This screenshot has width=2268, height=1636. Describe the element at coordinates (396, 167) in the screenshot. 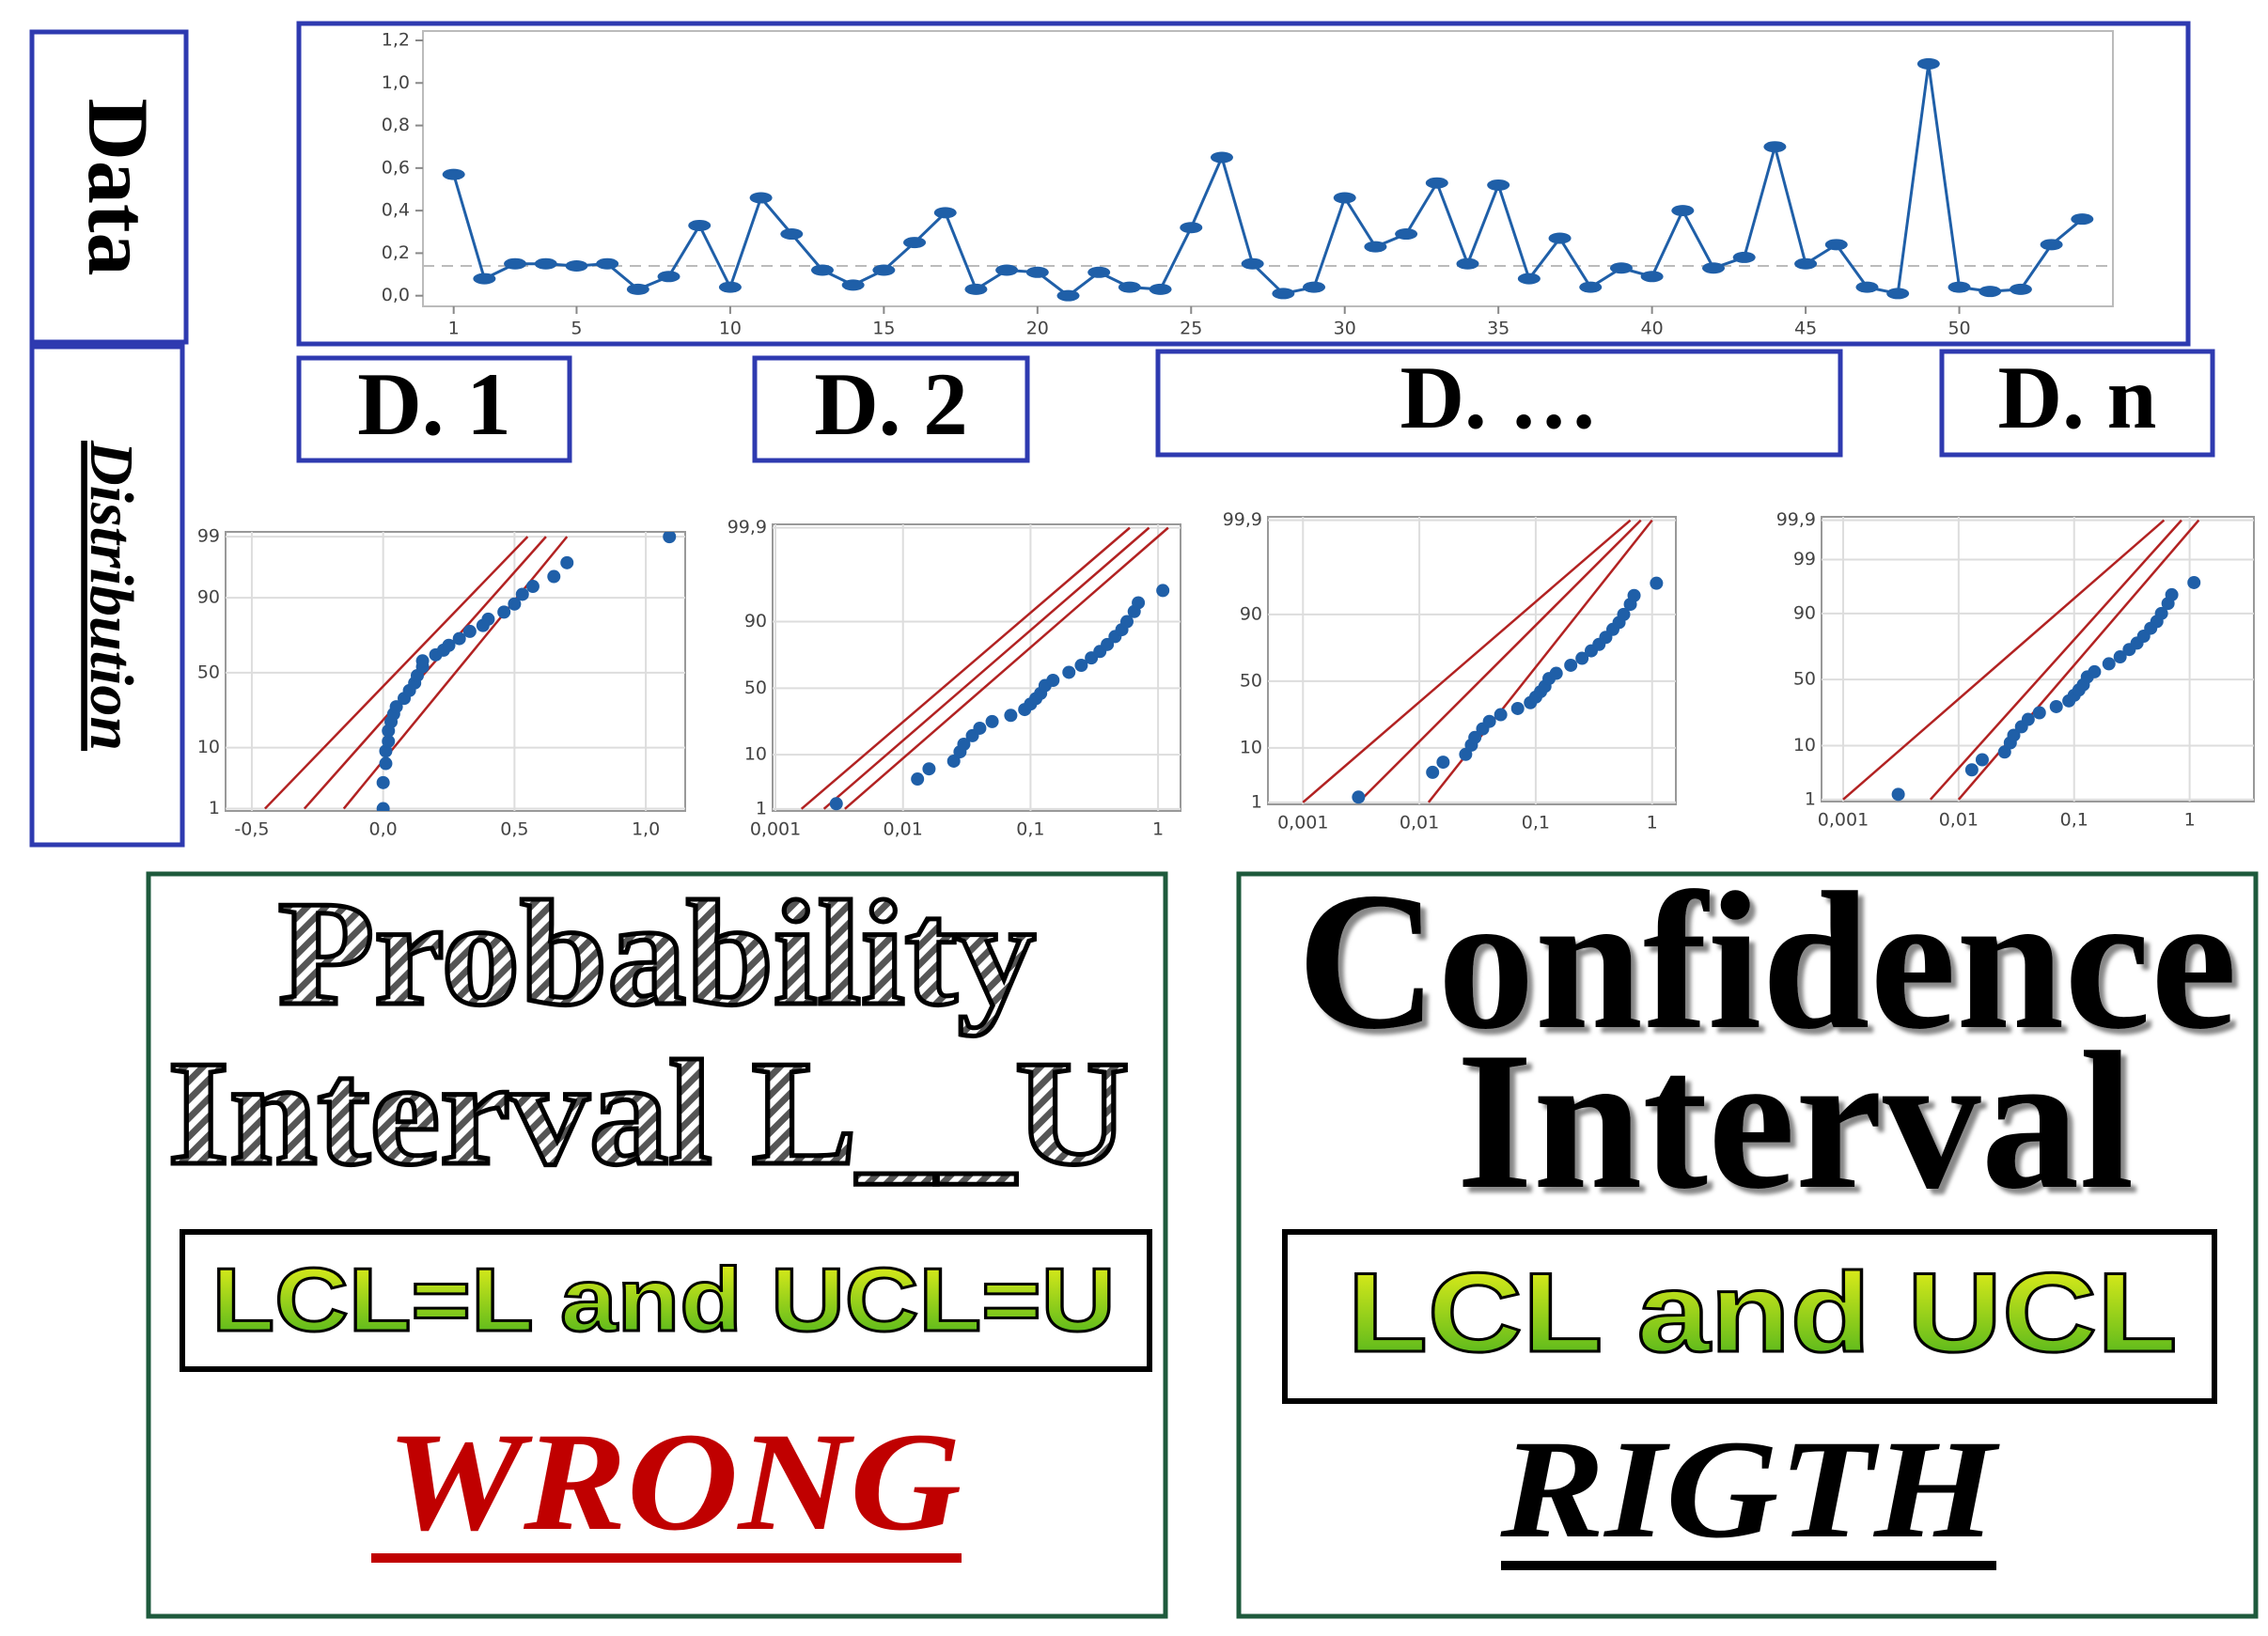

I see `y-tick-label: 0,6` at that location.